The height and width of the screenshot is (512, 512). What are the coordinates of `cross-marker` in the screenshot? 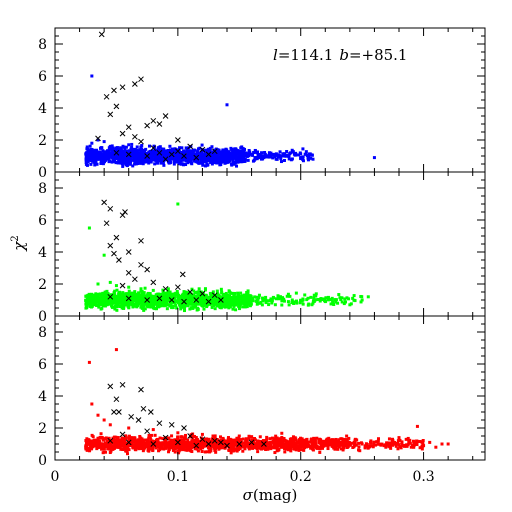 It's located at (208, 301).